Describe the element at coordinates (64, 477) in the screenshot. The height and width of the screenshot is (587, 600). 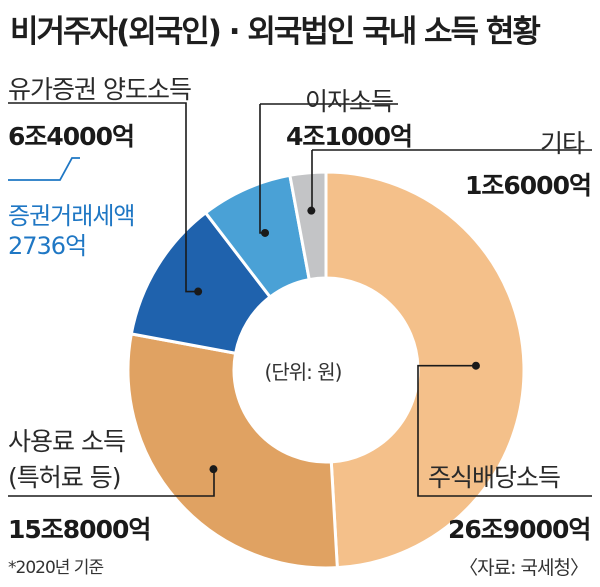
I see `label-royalty-line2: (특허료 등)` at that location.